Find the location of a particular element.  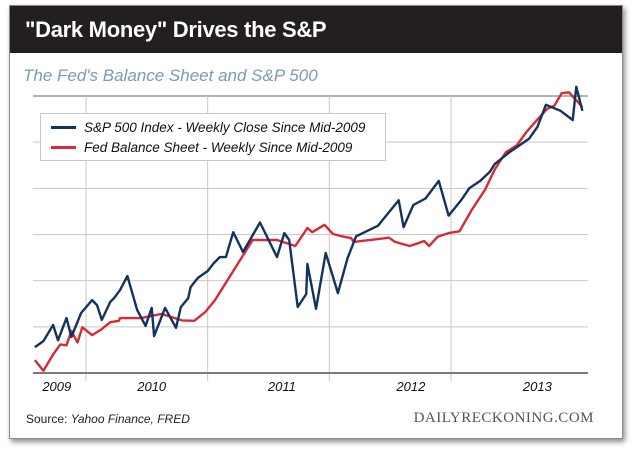

x-tick-label: 2009 is located at coordinates (56, 386).